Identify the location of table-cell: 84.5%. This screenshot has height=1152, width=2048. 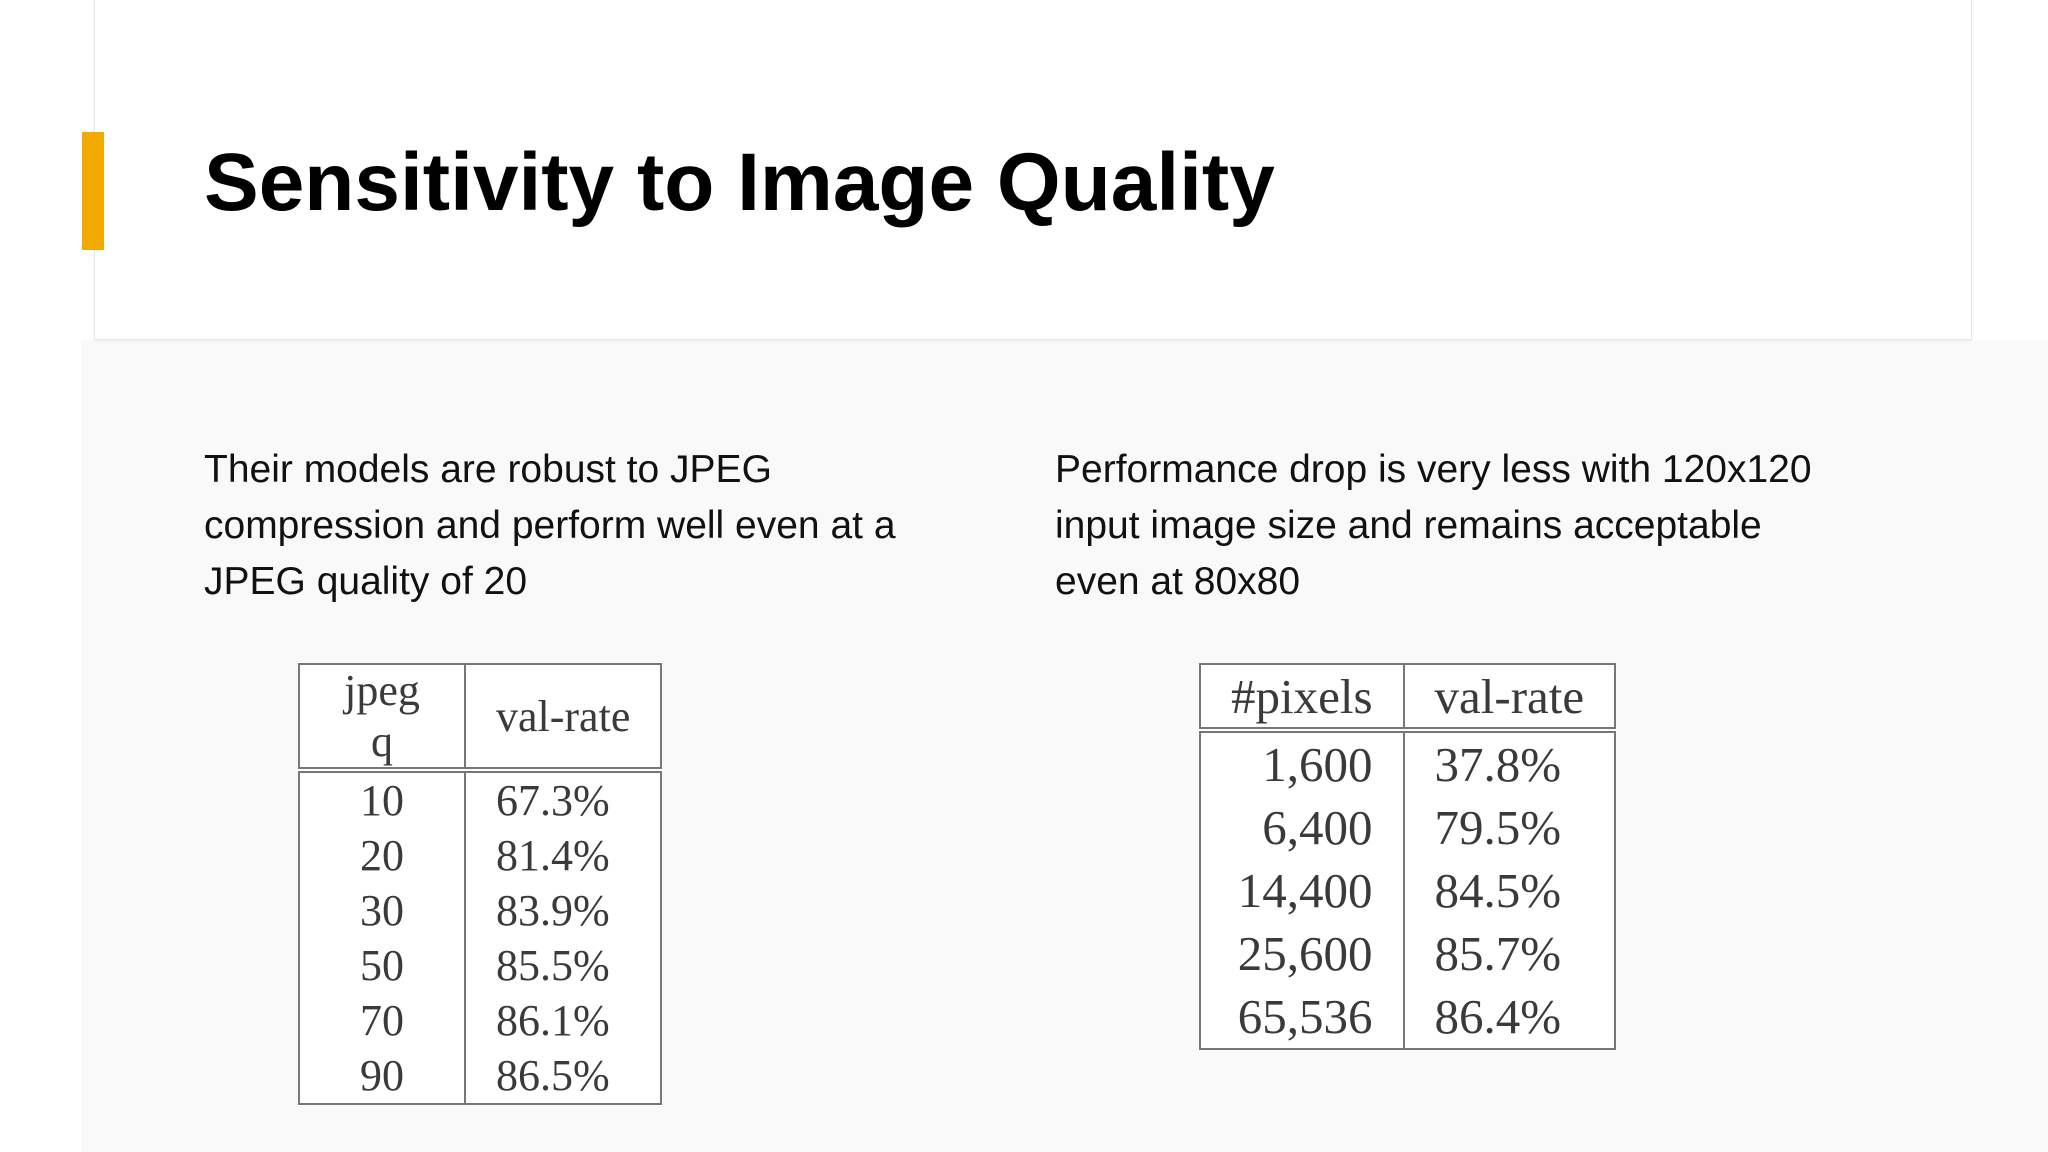
(1509, 890).